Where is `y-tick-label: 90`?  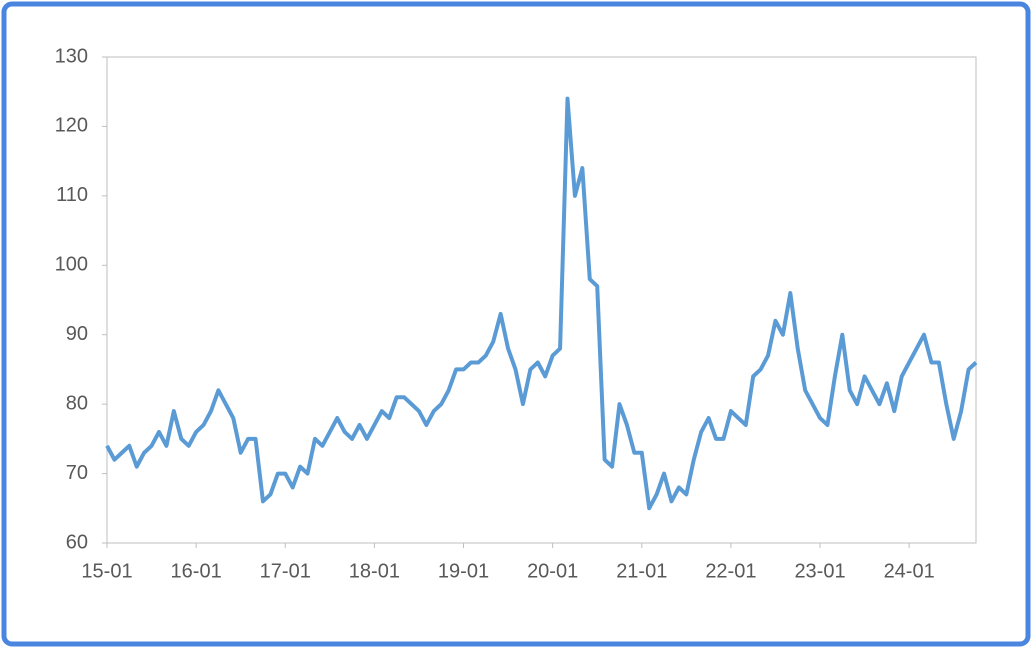 y-tick-label: 90 is located at coordinates (77, 334).